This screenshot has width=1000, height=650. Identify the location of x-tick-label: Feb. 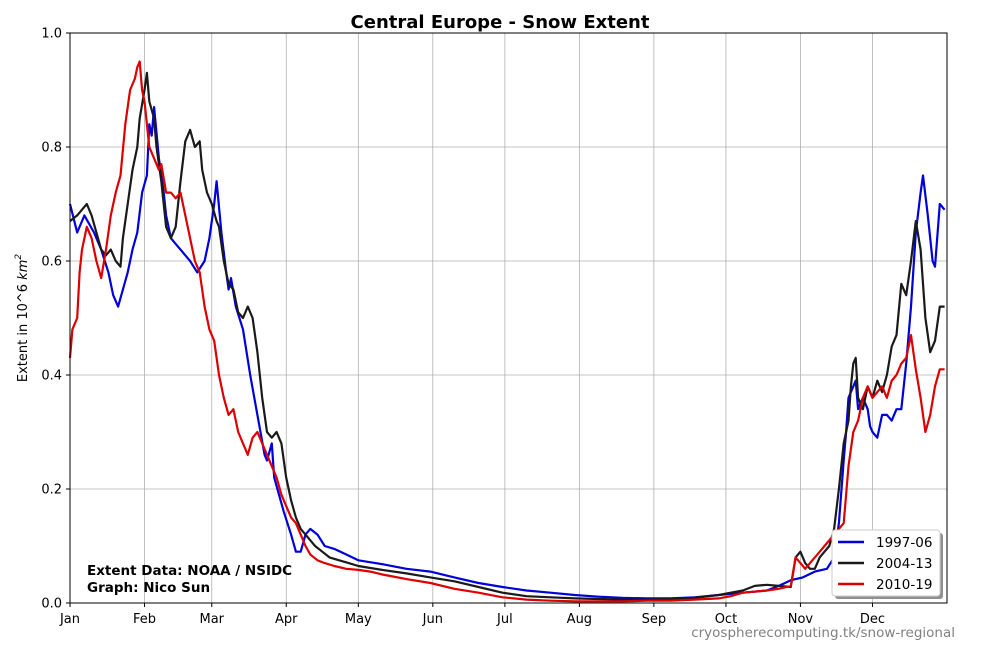
(144, 619).